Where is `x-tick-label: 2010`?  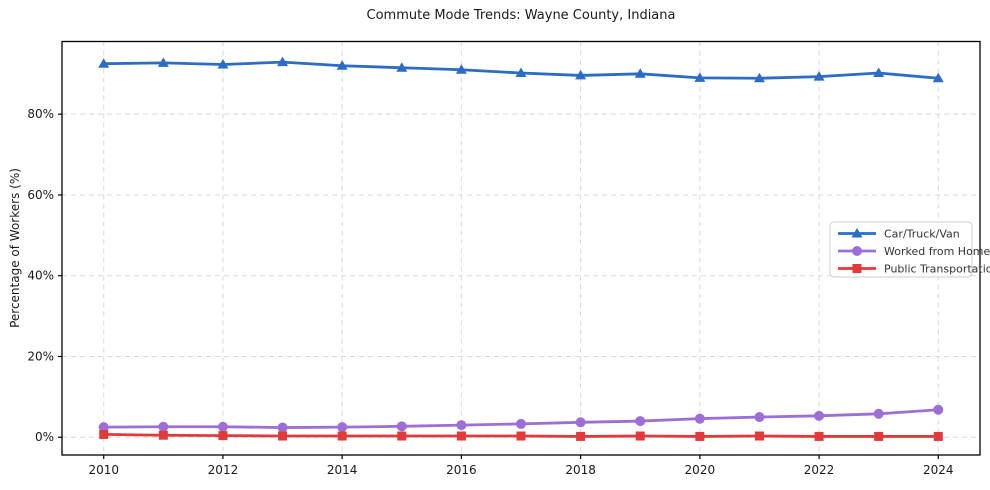 x-tick-label: 2010 is located at coordinates (103, 470).